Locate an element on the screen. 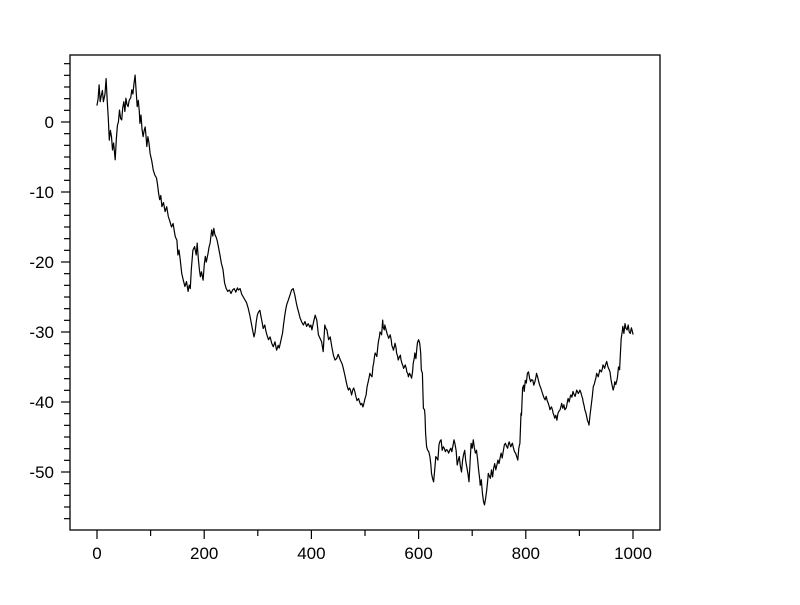 This screenshot has height=605, width=800. y-axis: 0 -10 -20 -30 -40 -50 is located at coordinates (49, 291).